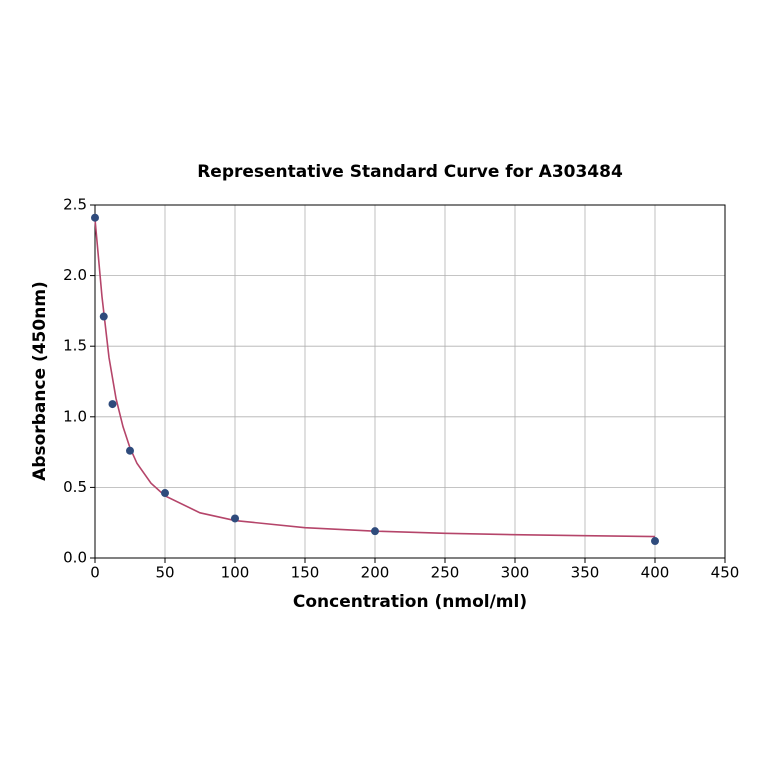 This screenshot has height=768, width=764. Describe the element at coordinates (585, 573) in the screenshot. I see `x-tick-label: 350` at that location.